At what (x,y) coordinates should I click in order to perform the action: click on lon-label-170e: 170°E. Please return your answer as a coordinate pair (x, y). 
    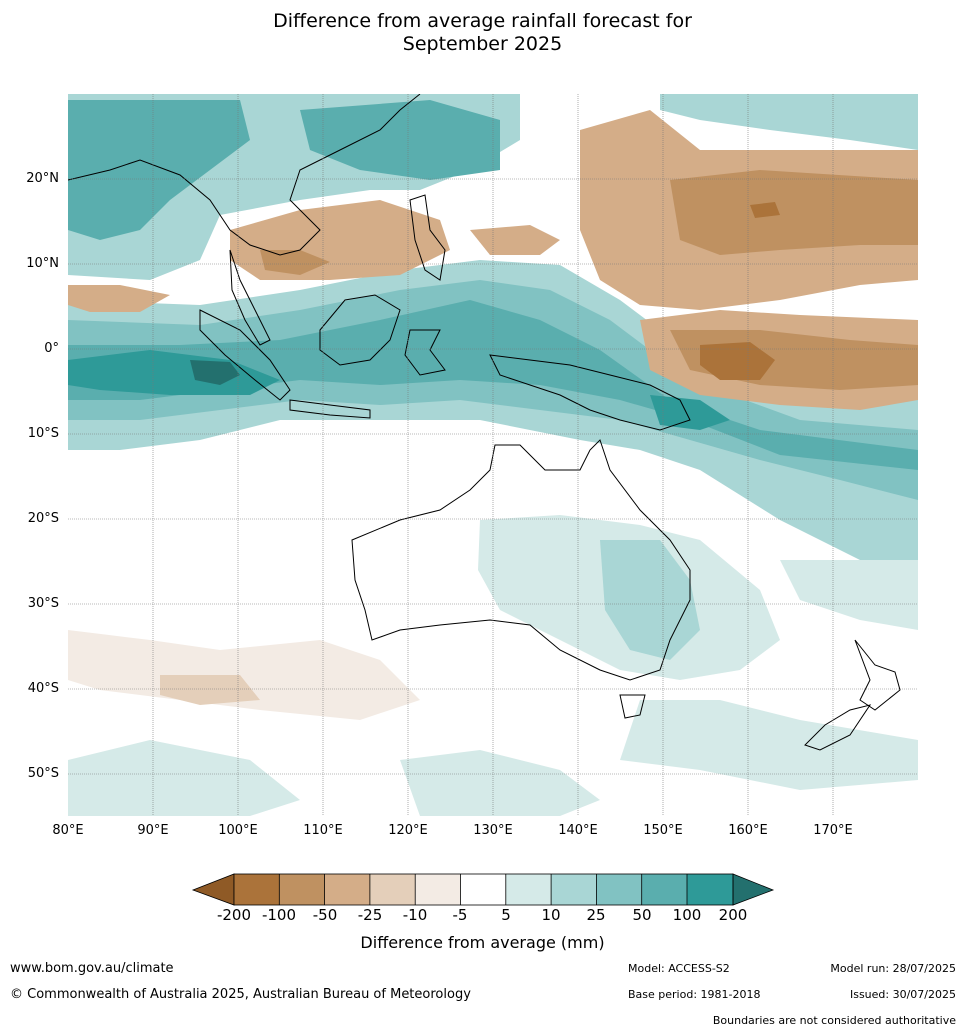
    Looking at the image, I should click on (833, 830).